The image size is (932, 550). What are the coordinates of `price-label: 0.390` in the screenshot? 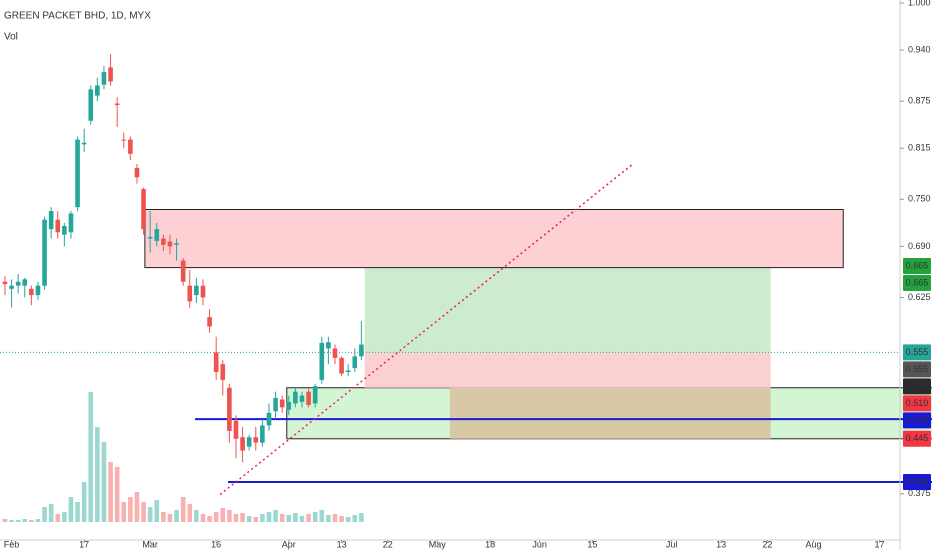 It's located at (917, 481).